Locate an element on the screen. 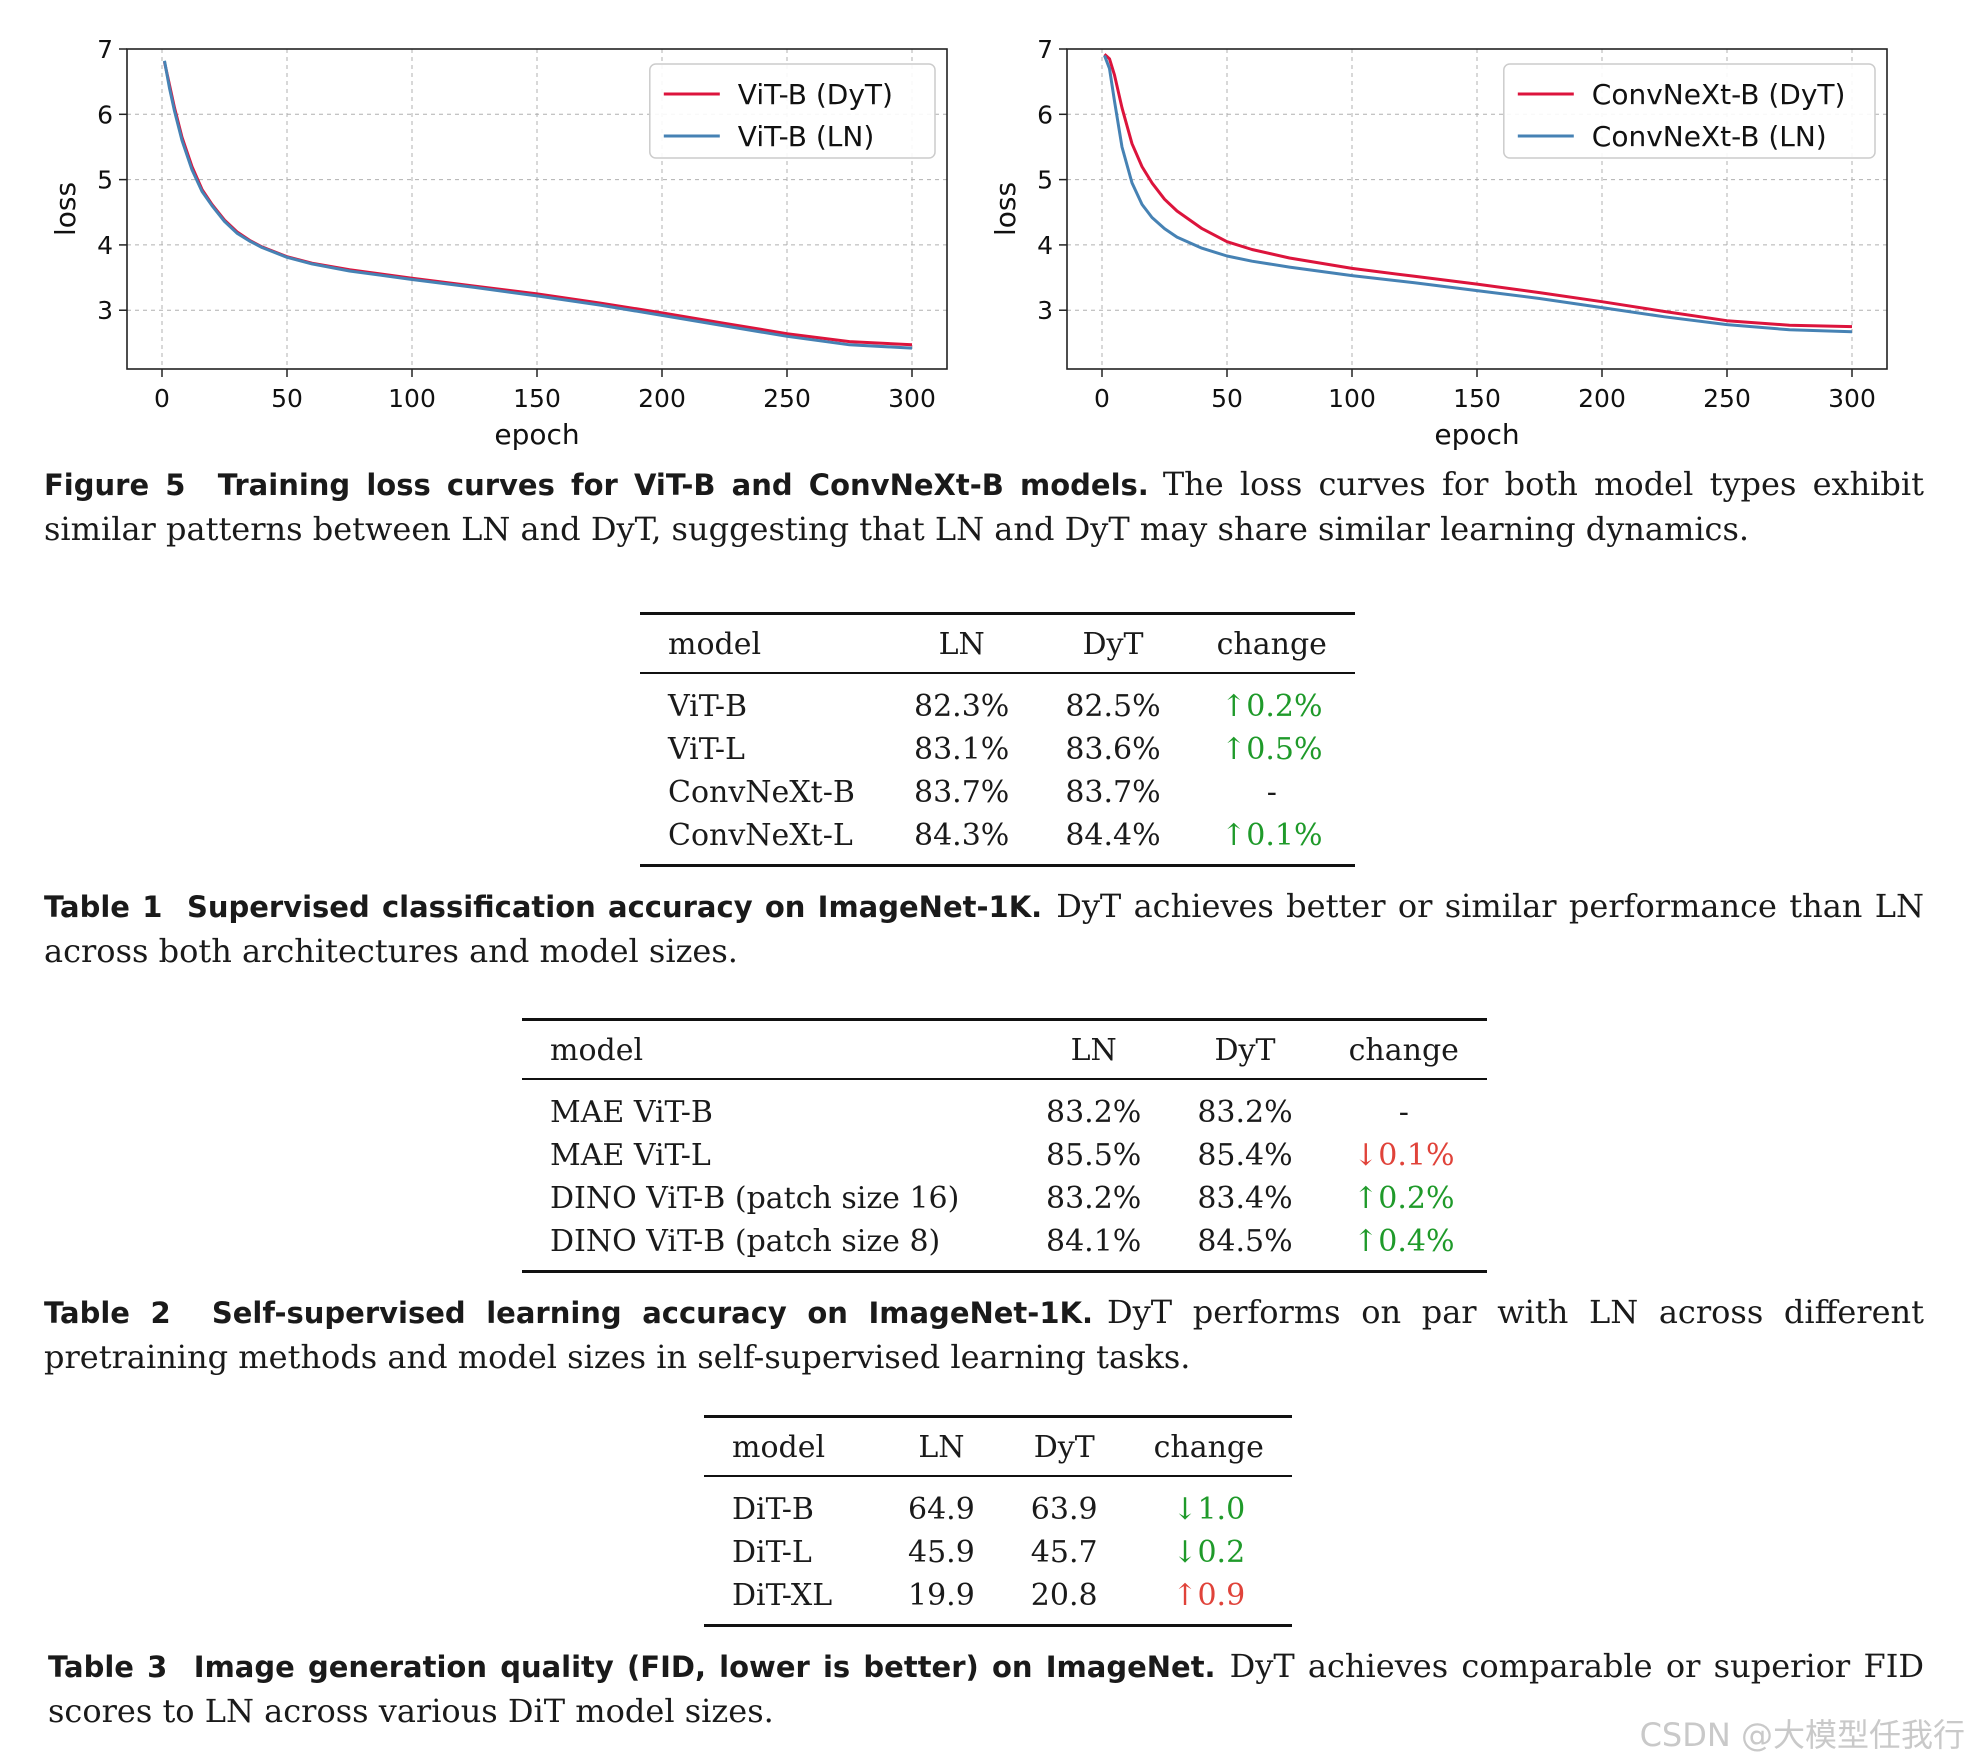  table-row: ConvNeXt-B 83.7% 83.7% - is located at coordinates (997, 792).